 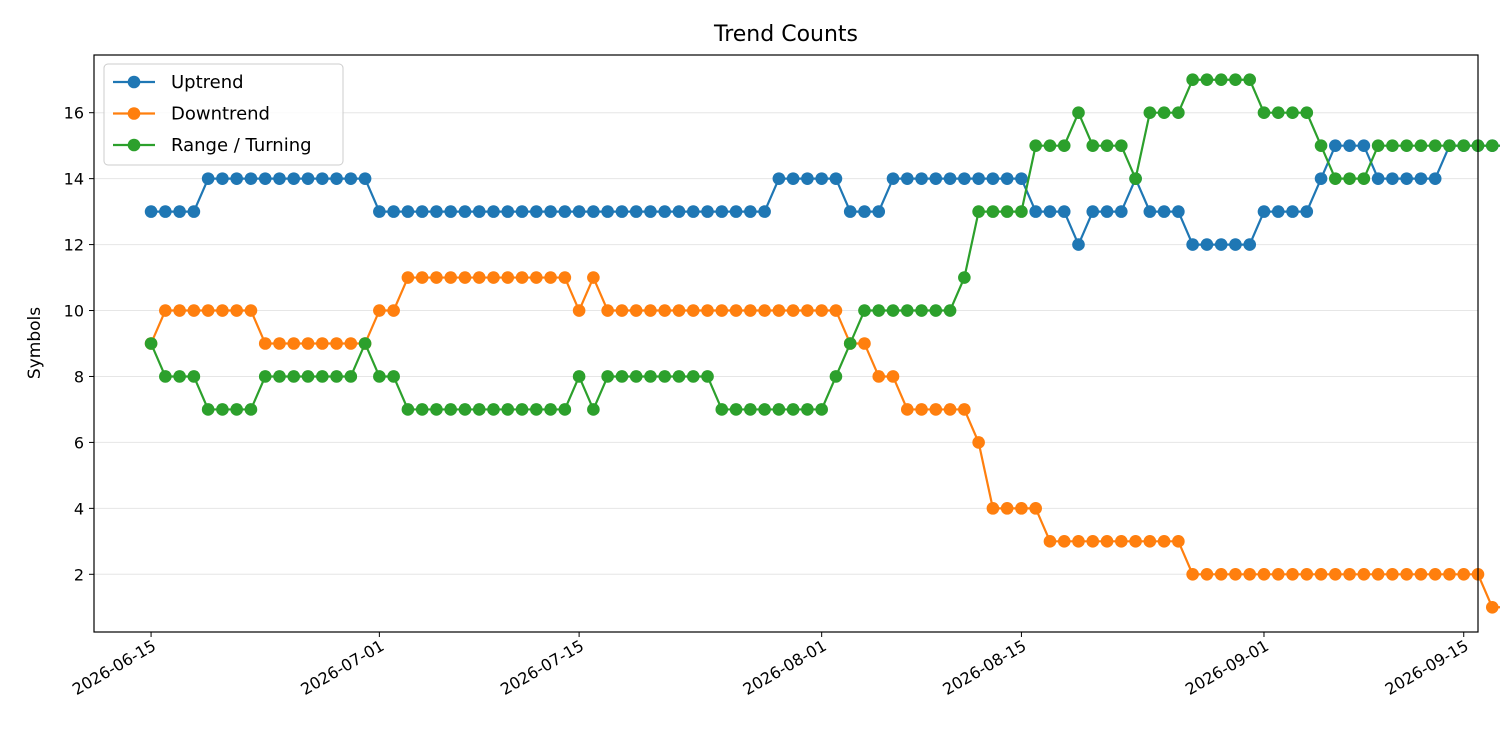 What do you see at coordinates (79, 508) in the screenshot?
I see `y-tick-label: 4` at bounding box center [79, 508].